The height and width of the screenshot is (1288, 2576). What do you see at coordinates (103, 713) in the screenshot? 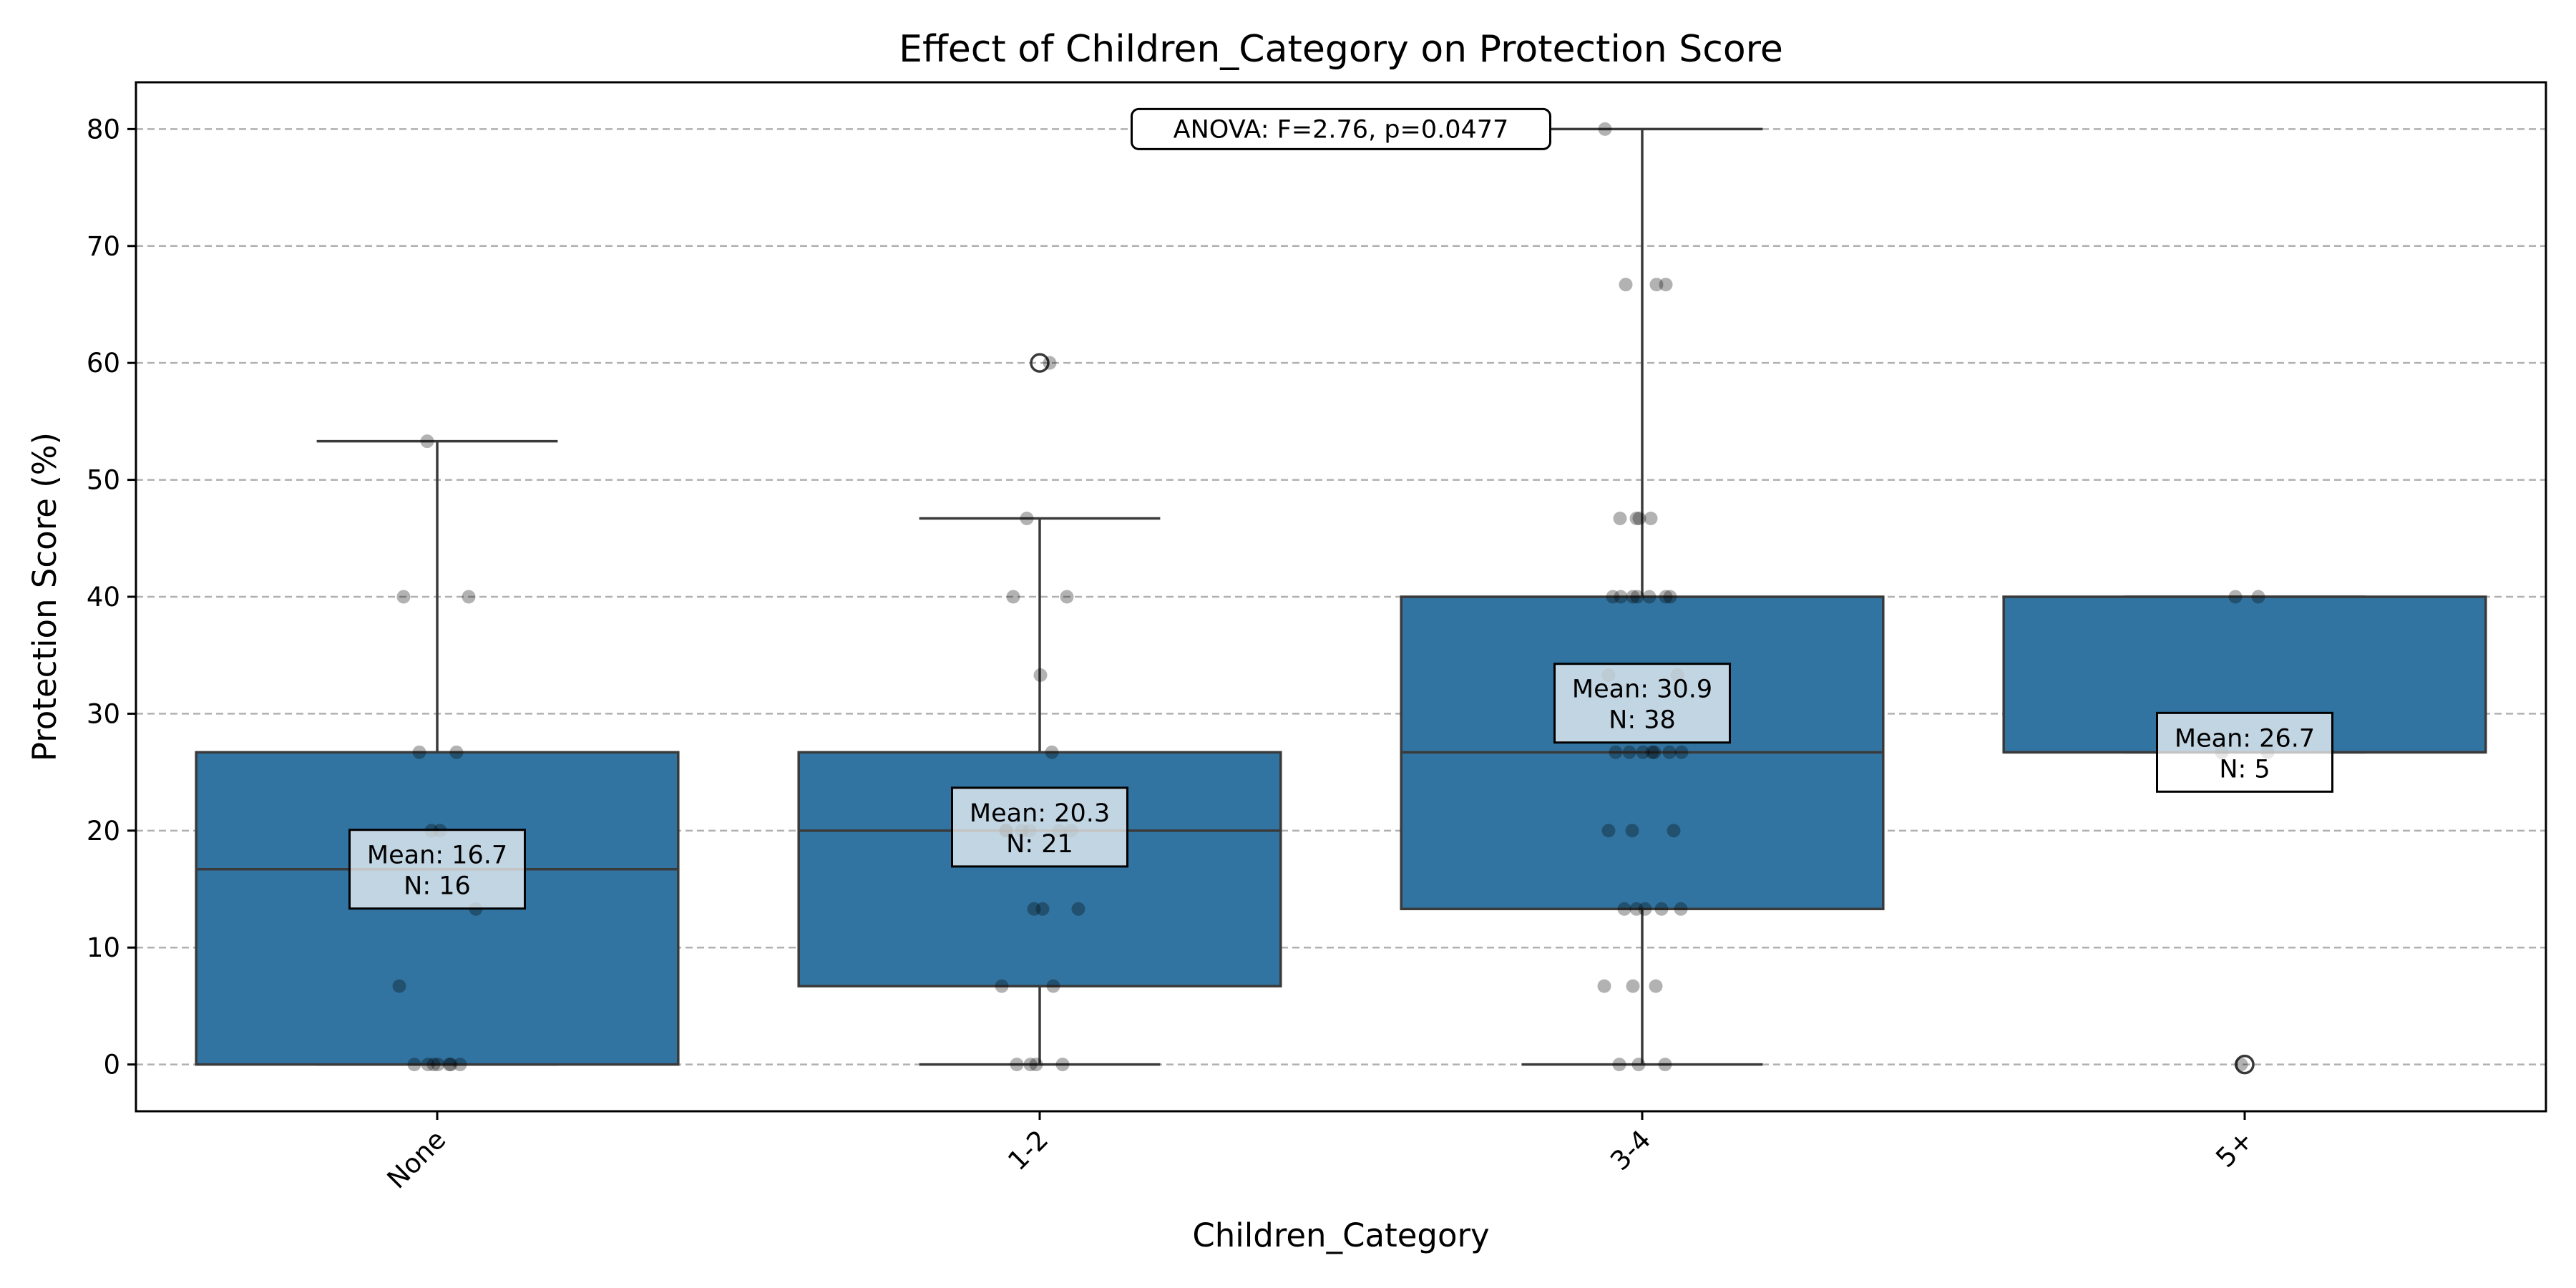
I see `y-tick-label: 30` at bounding box center [103, 713].